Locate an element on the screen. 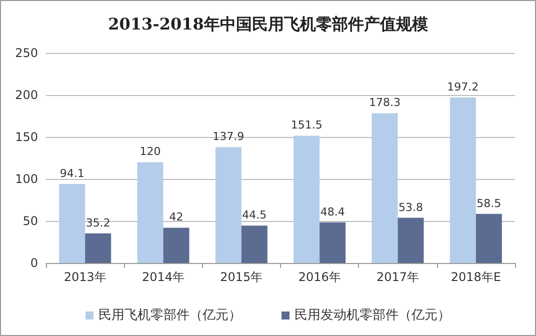  data-label: 151.5 is located at coordinates (306, 125).